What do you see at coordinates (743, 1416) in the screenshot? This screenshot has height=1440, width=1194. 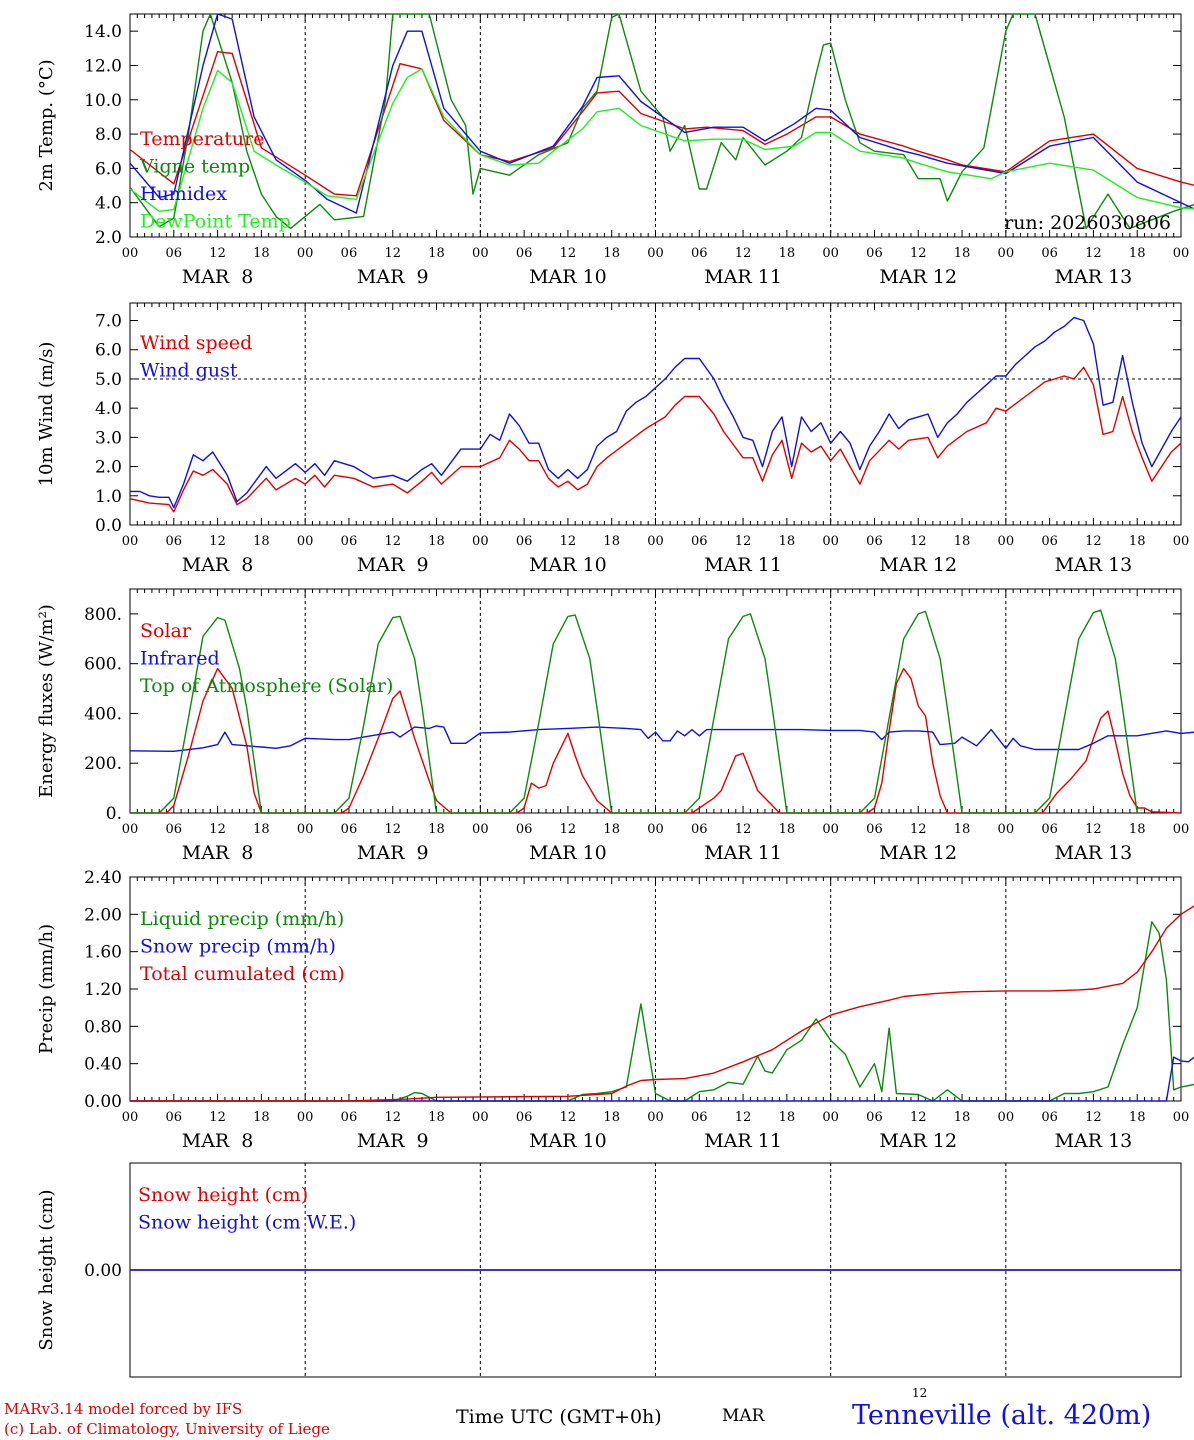 I see `time-axis-month: MAR` at bounding box center [743, 1416].